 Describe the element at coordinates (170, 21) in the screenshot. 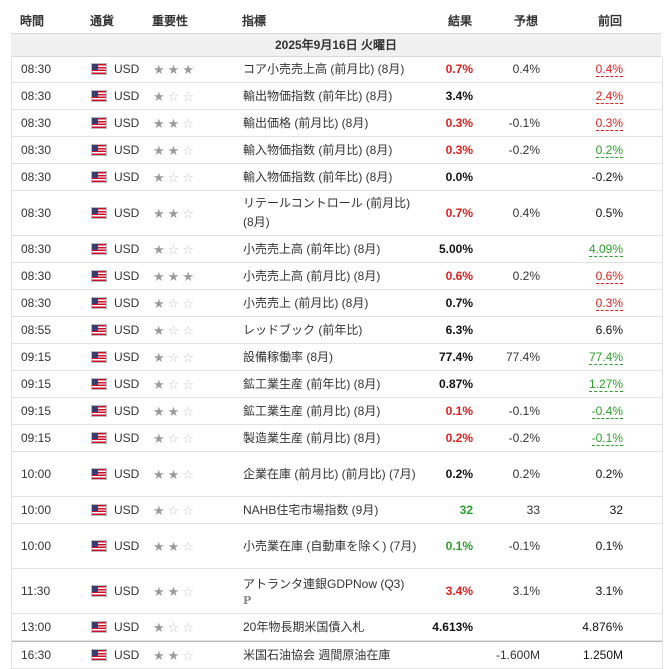

I see `header-importance: 重要性` at that location.